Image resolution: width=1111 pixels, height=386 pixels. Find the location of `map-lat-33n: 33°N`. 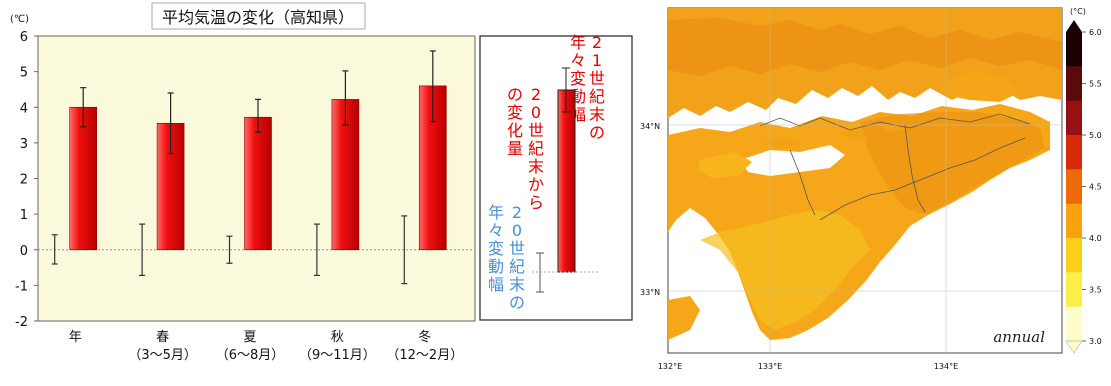

map-lat-33n: 33°N is located at coordinates (650, 292).